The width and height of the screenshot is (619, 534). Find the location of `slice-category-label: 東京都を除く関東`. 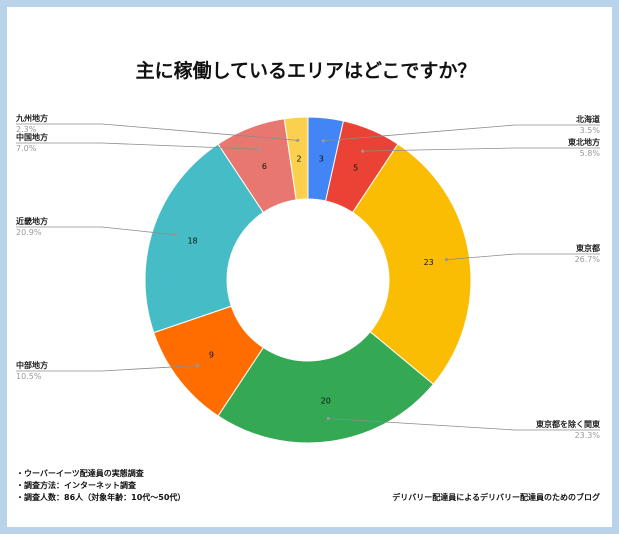

slice-category-label: 東京都を除く関東 is located at coordinates (568, 424).